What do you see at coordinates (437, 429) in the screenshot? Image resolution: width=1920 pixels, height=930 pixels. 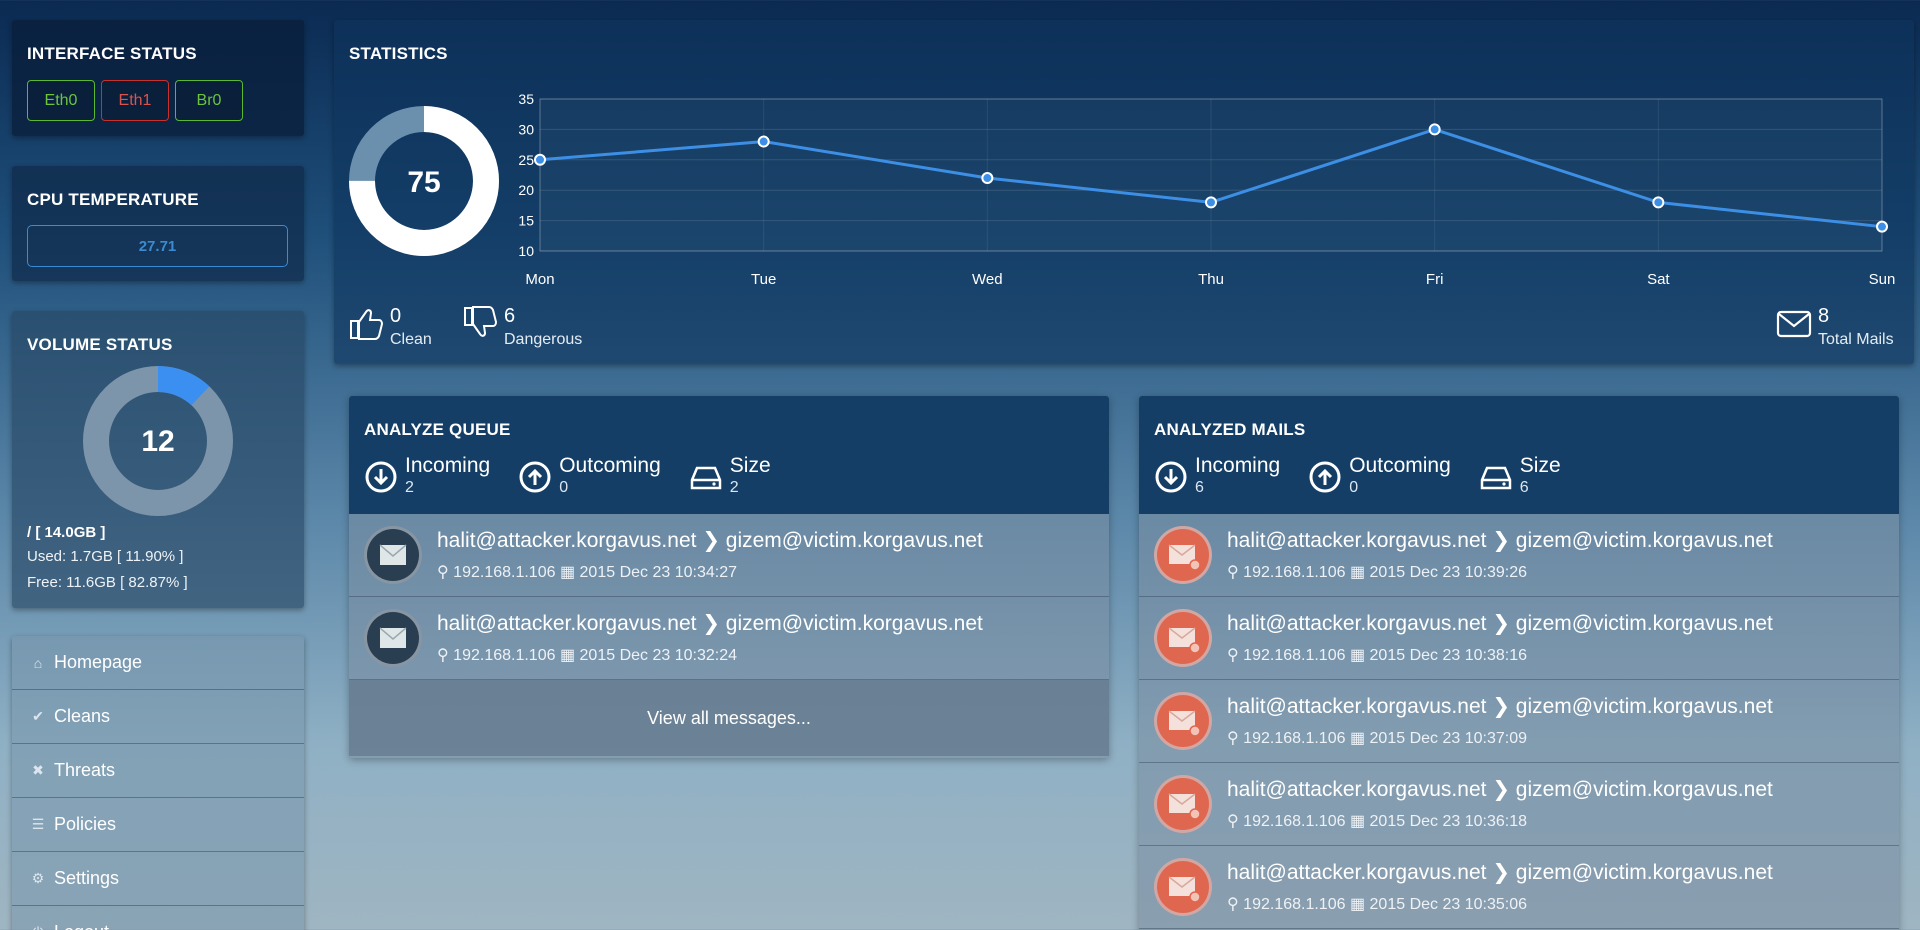 I see `analyze-queue-title: ANALYZE QUEUE` at bounding box center [437, 429].